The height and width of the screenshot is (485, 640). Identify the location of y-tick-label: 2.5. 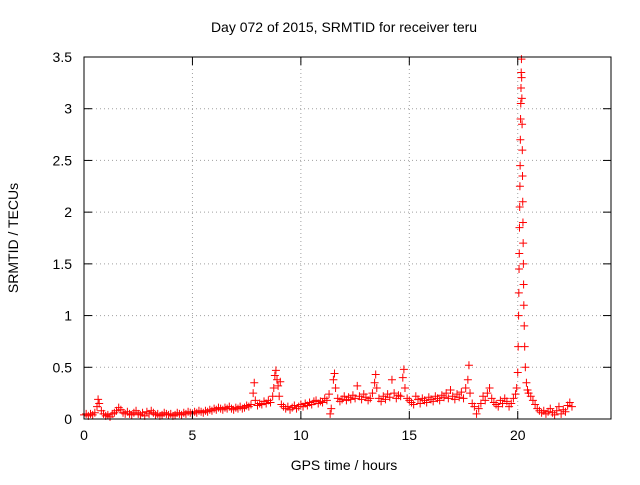
(63, 160).